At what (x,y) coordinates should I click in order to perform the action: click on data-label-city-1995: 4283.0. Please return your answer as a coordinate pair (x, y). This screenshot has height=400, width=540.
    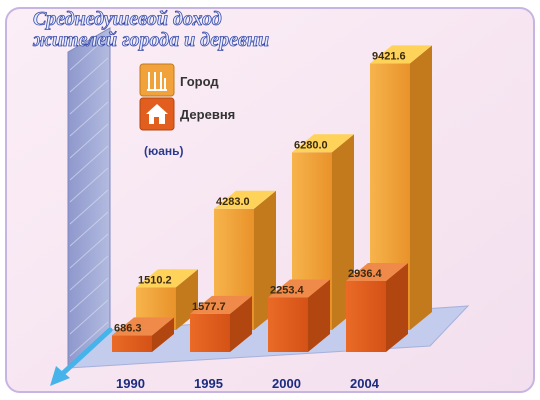
    Looking at the image, I should click on (233, 202).